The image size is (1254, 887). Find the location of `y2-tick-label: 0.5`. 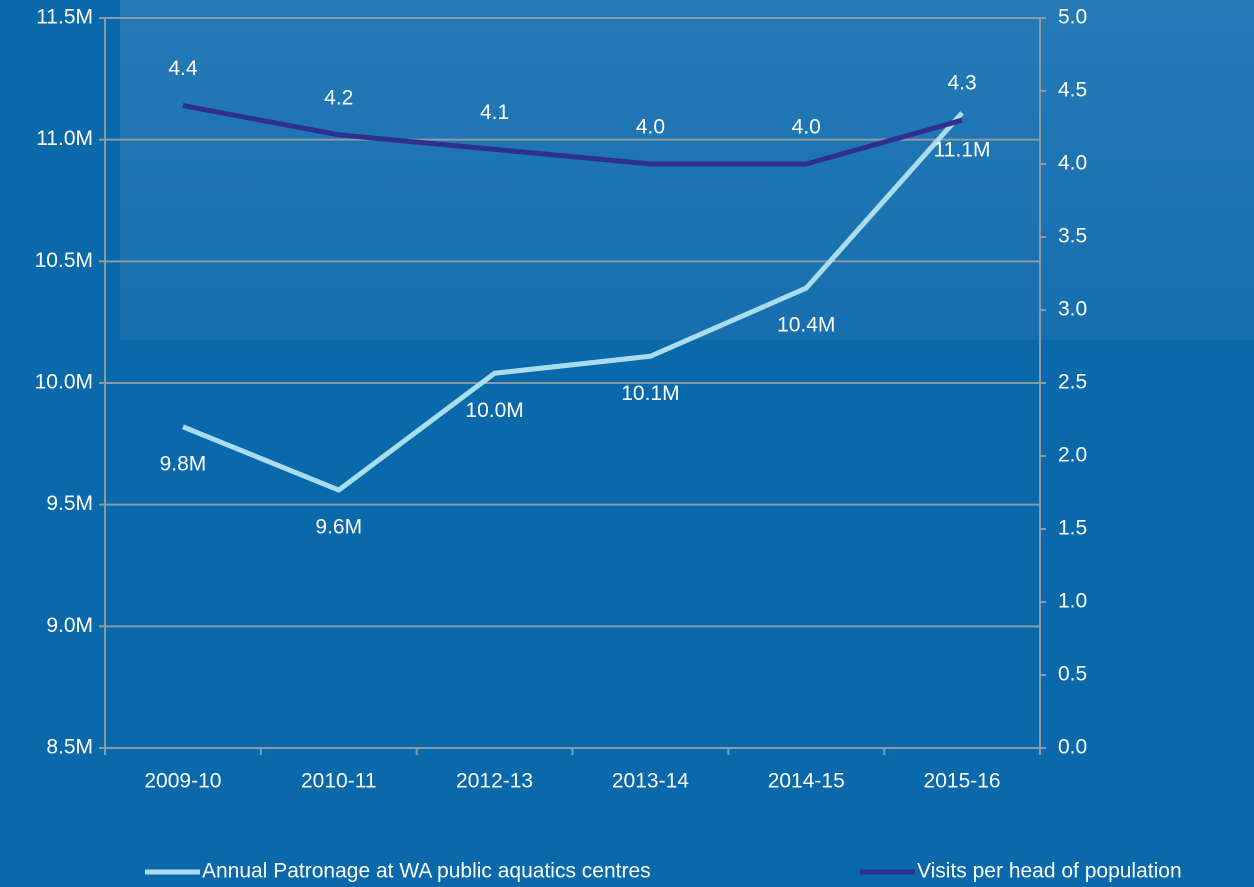

y2-tick-label: 0.5 is located at coordinates (1072, 674).